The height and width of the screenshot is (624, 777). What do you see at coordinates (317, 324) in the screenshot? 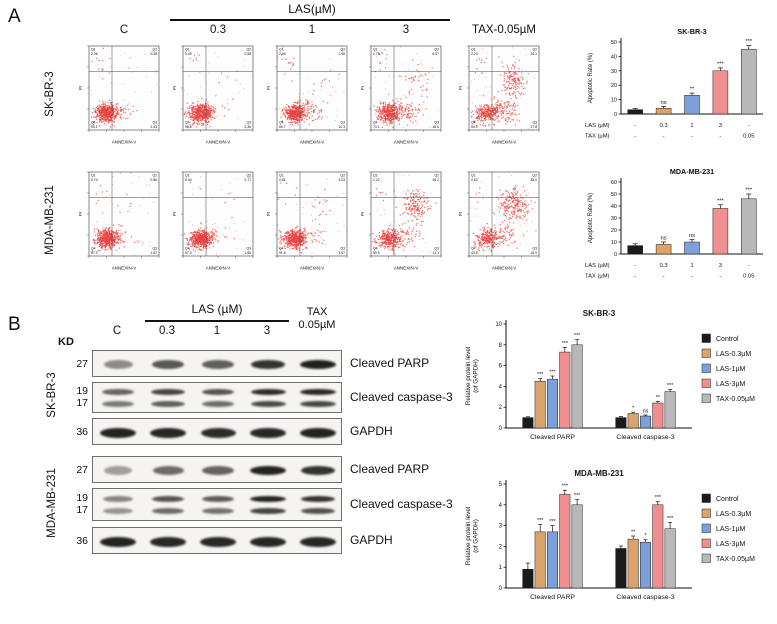
I see `lane-label-tax-line2: 0.05µM` at bounding box center [317, 324].